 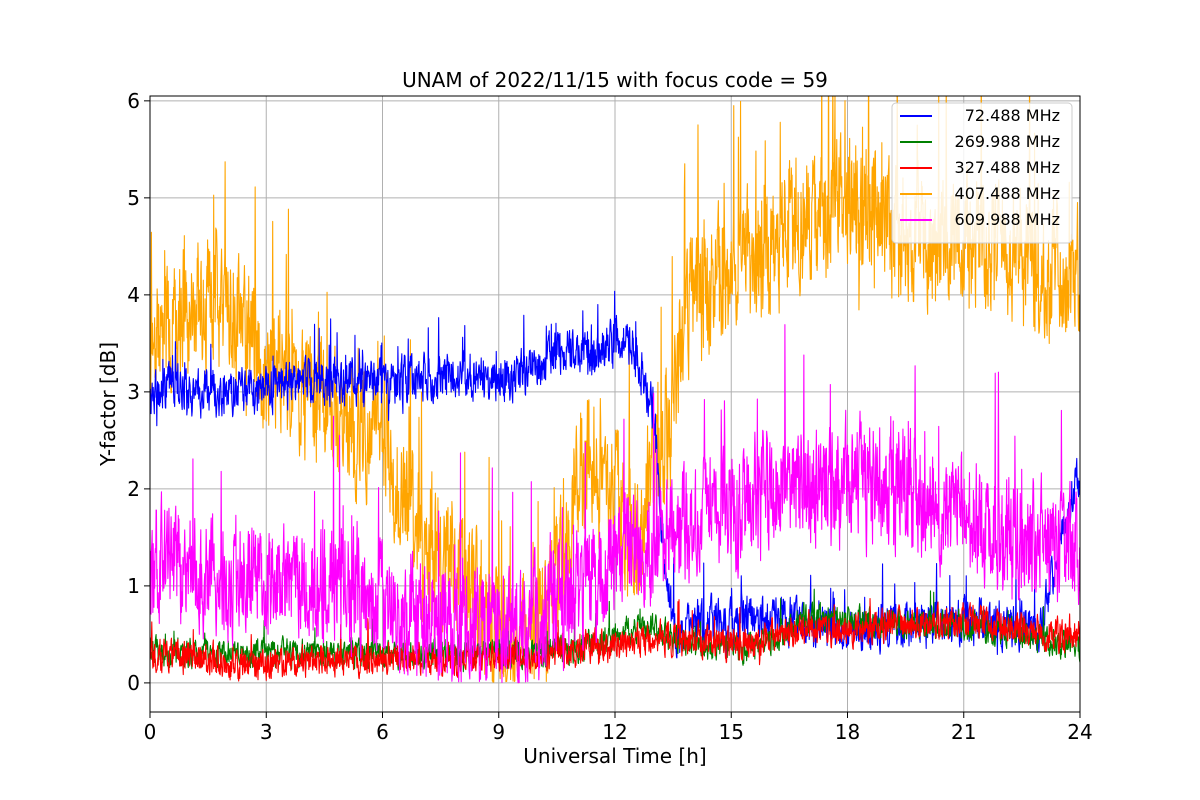 I want to click on chart-title: UNAM of 2022/11/15 with focus code = 59, so click(x=615, y=80).